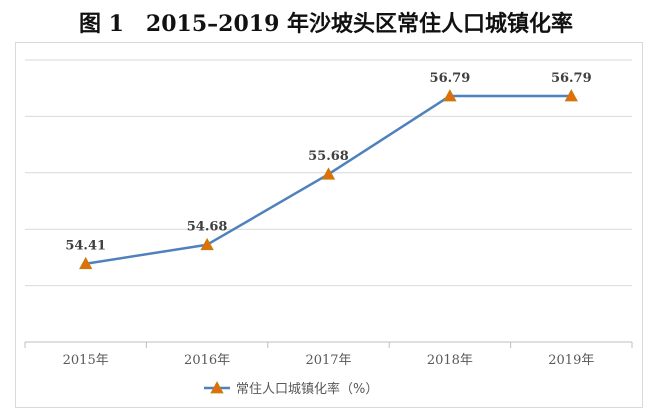 This screenshot has width=652, height=415. I want to click on legend-label: 常住人口城镇化率（%）, so click(307, 389).